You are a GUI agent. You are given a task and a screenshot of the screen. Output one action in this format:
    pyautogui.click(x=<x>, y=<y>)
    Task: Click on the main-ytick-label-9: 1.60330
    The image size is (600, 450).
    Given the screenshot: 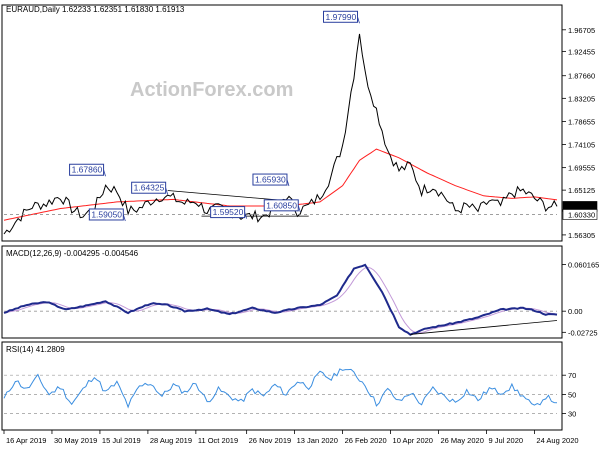 What is the action you would take?
    pyautogui.click(x=581, y=214)
    